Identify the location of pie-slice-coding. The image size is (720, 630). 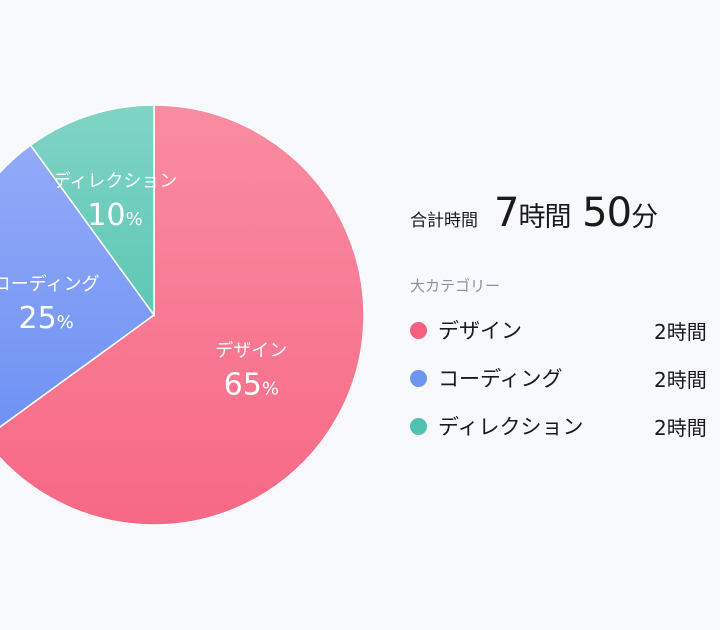
(78, 286).